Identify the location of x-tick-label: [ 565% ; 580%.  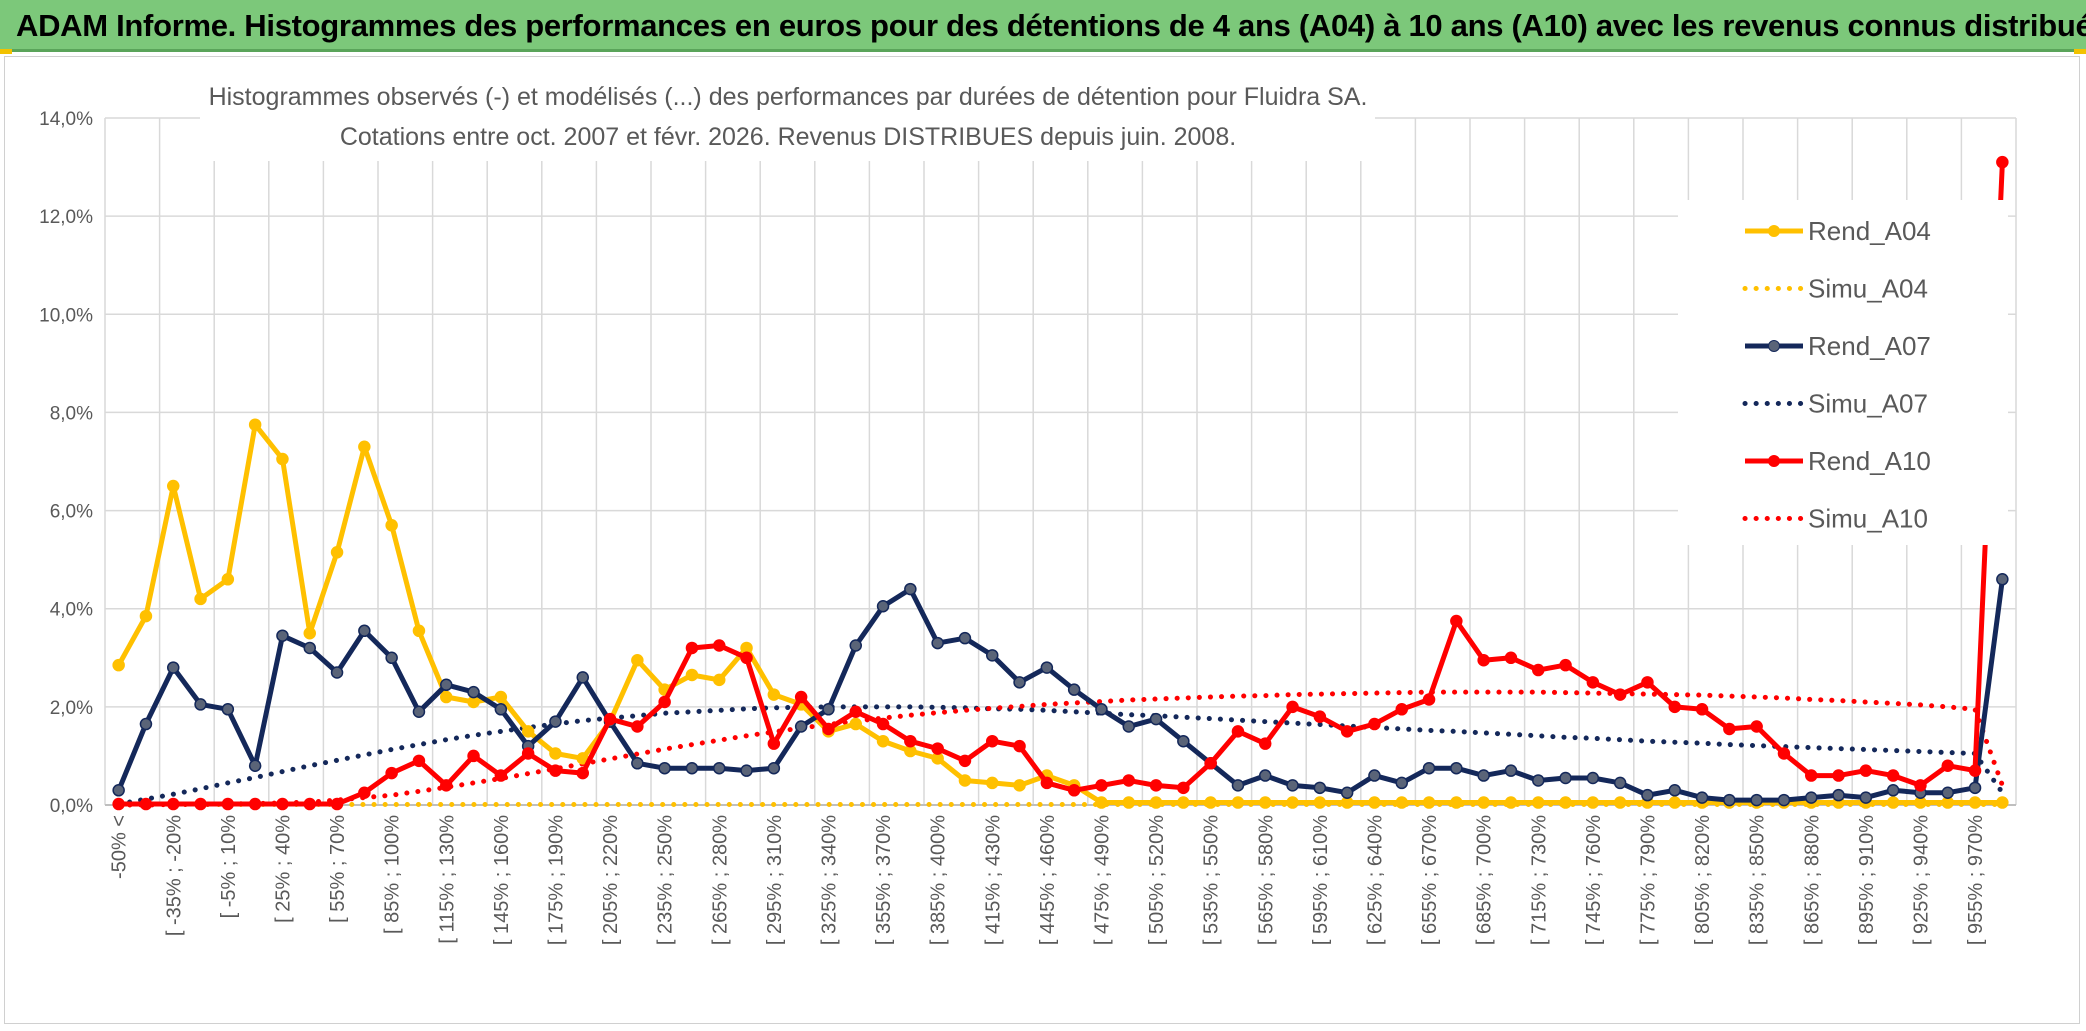
(1266, 880).